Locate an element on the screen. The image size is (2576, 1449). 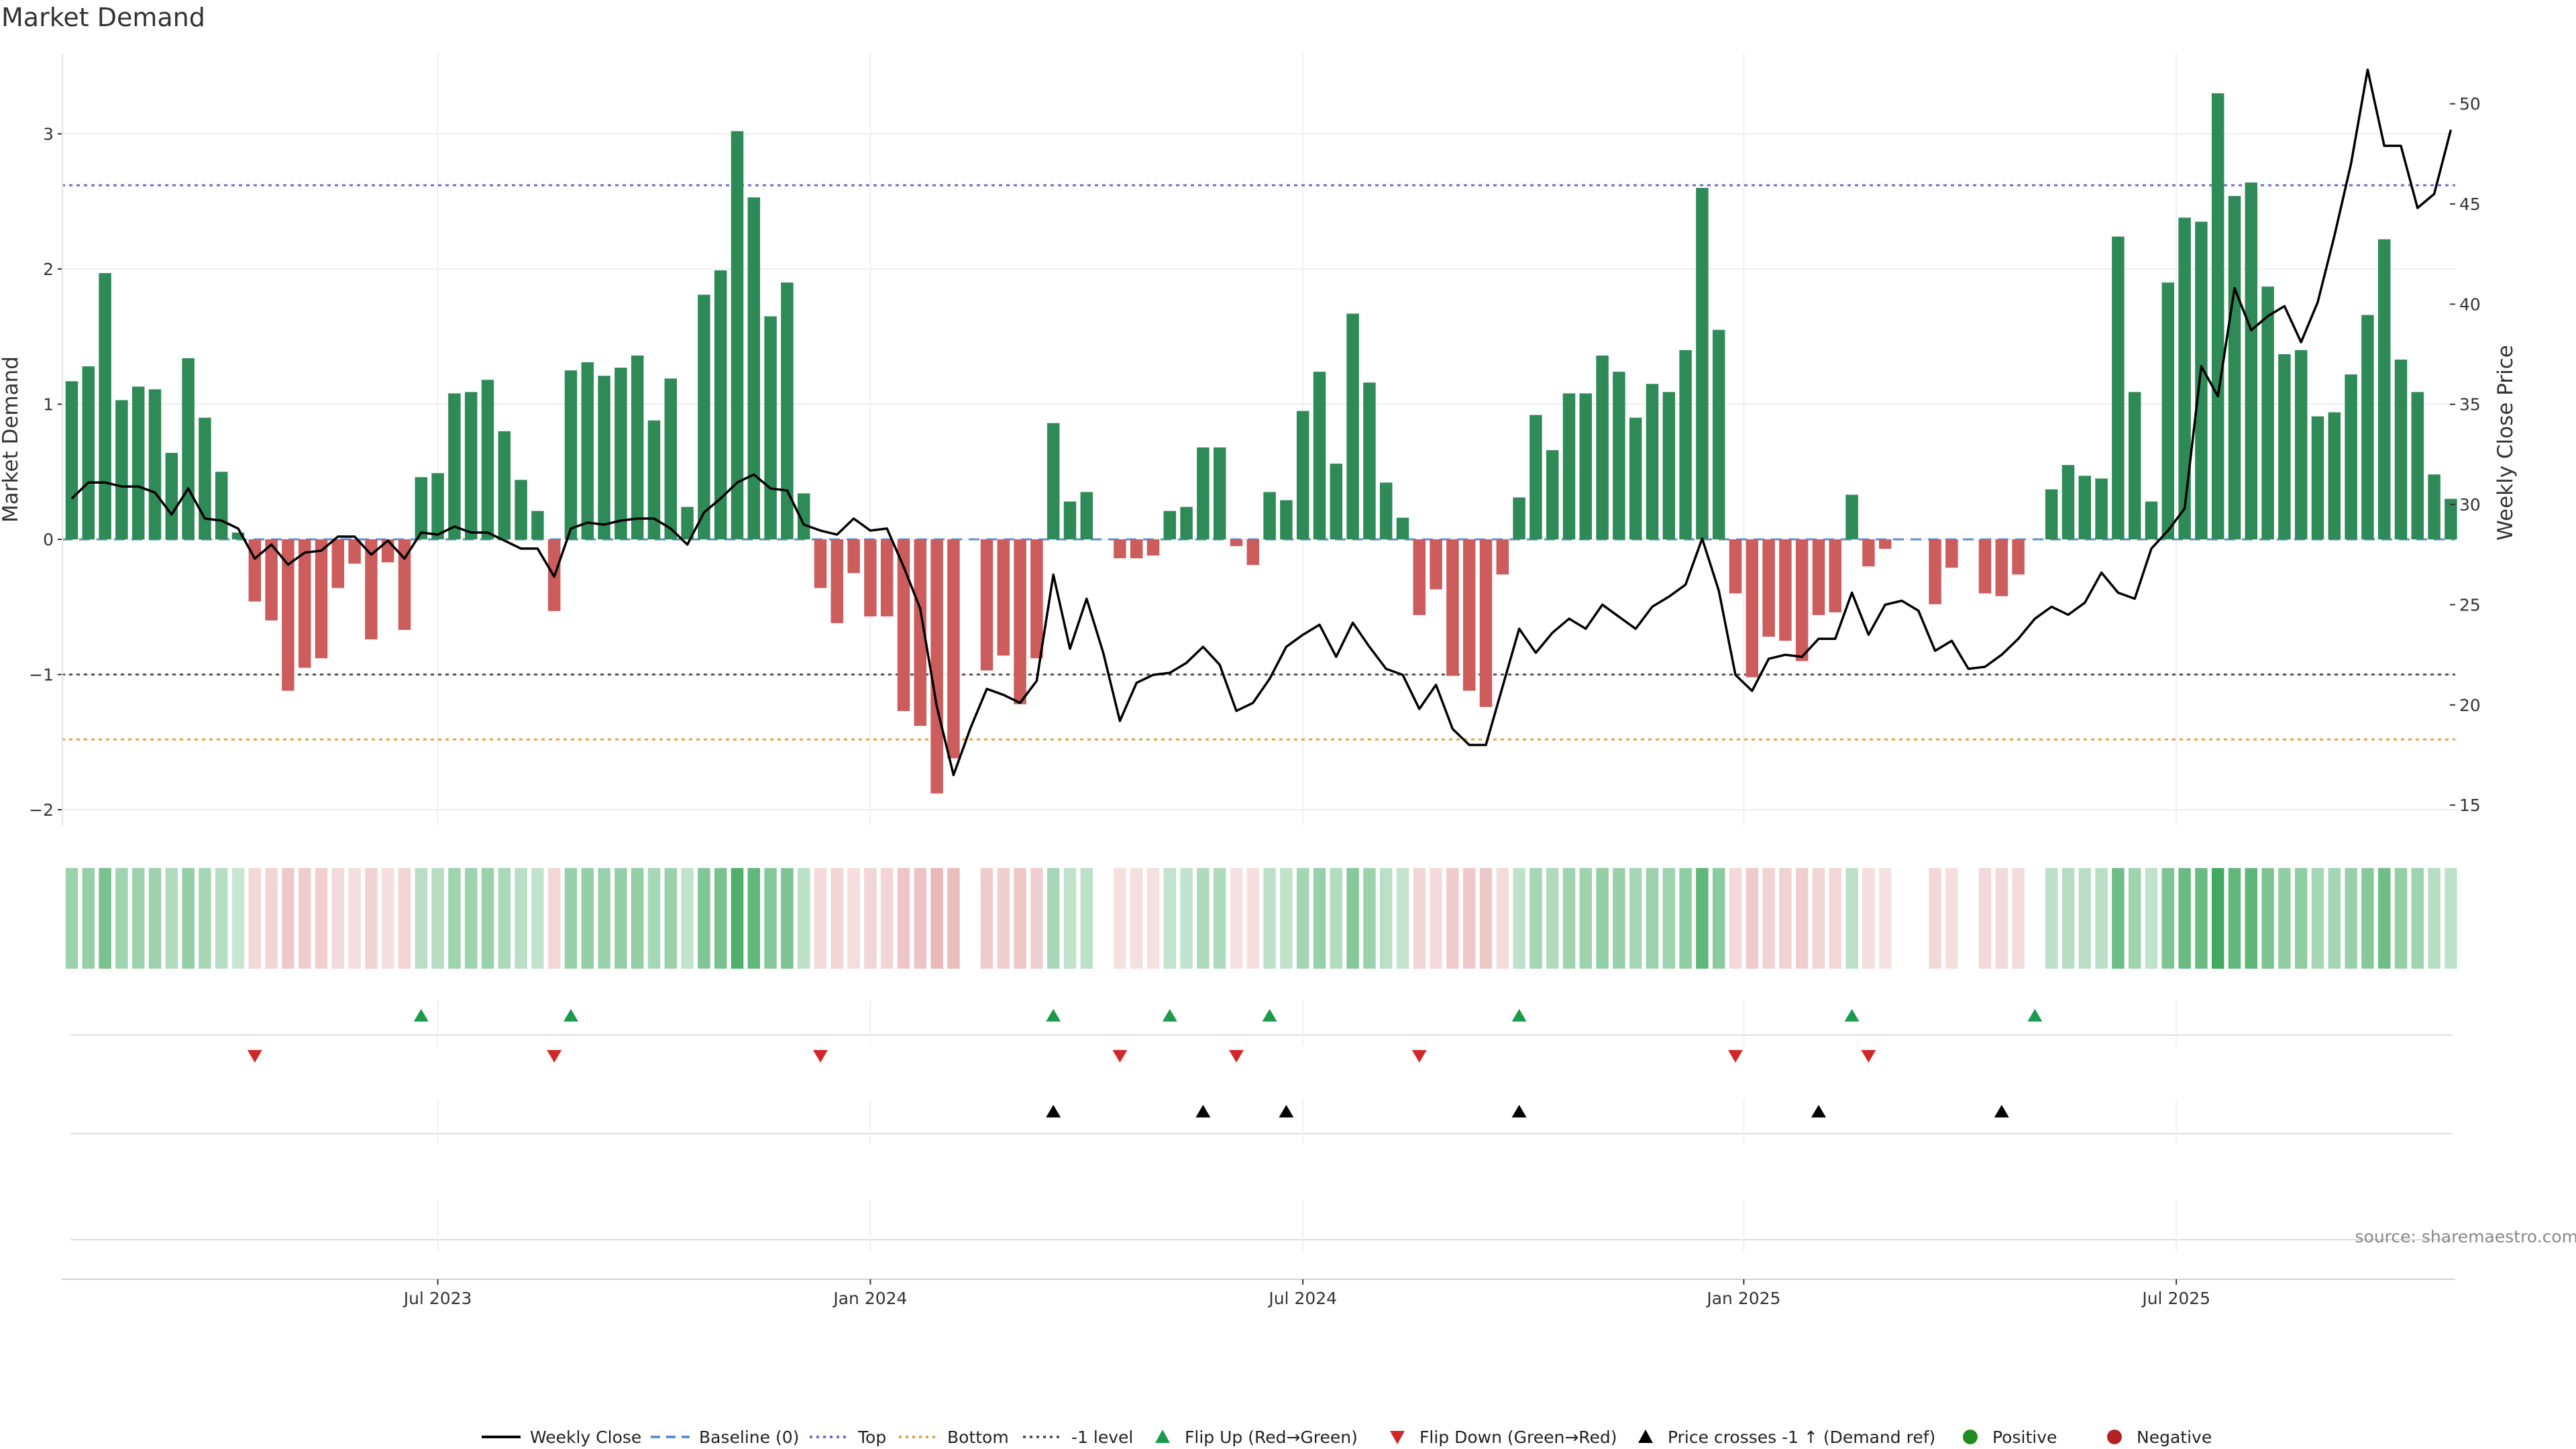
x-tick-label: Jul 2025 is located at coordinates (2175, 1298).